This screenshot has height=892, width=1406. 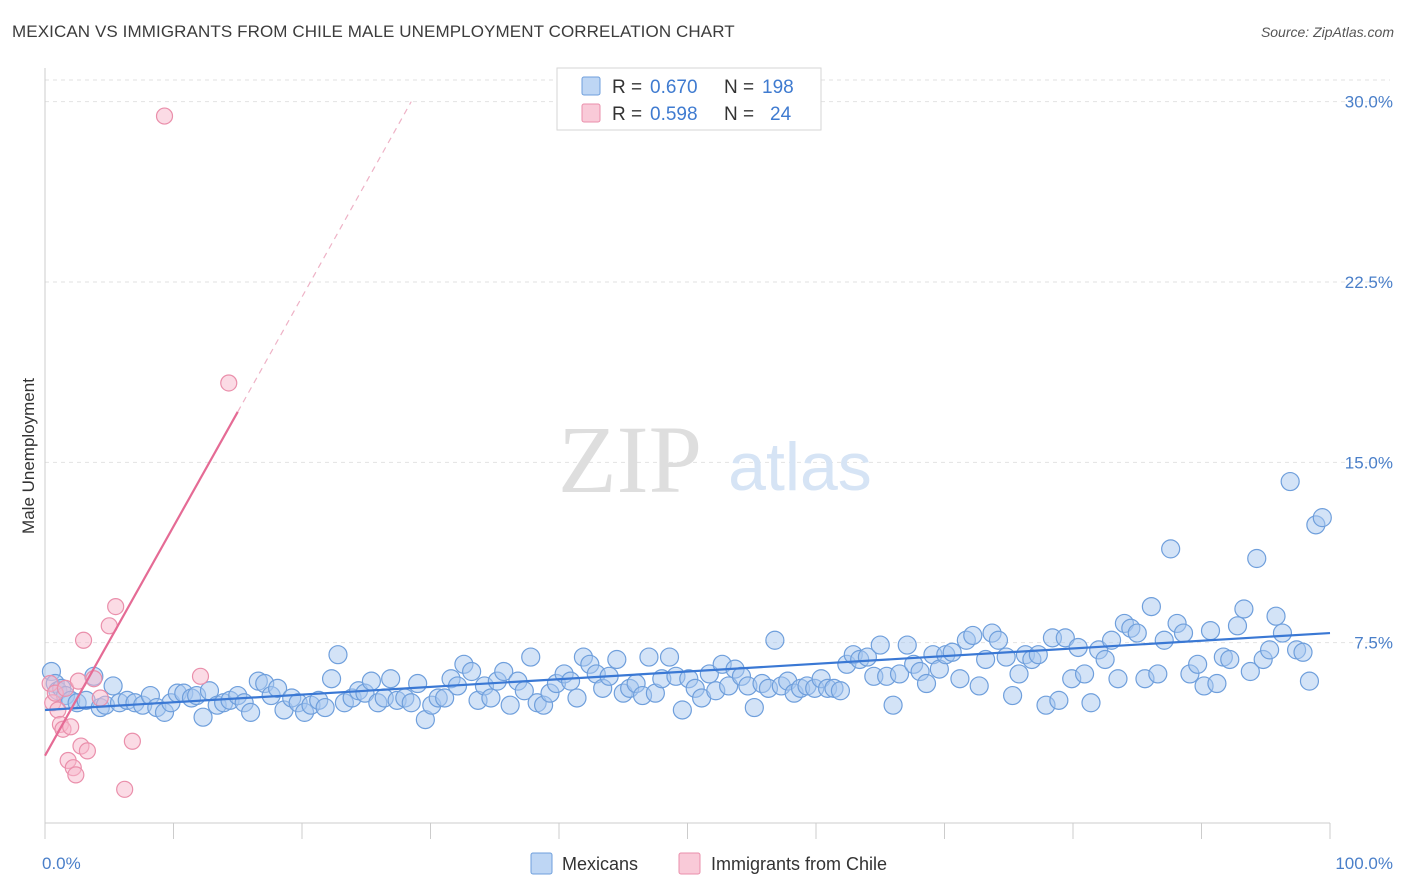 I want to click on y-tick-label-1: 15.0%, so click(x=1369, y=462).